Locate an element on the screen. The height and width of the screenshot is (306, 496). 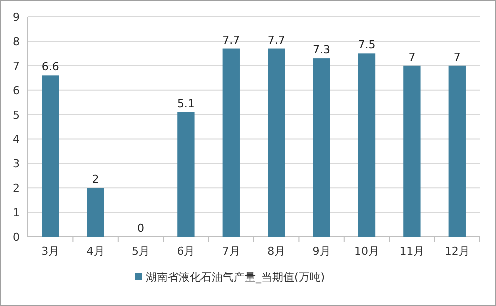
x-tick-label: 9月 is located at coordinates (321, 251).